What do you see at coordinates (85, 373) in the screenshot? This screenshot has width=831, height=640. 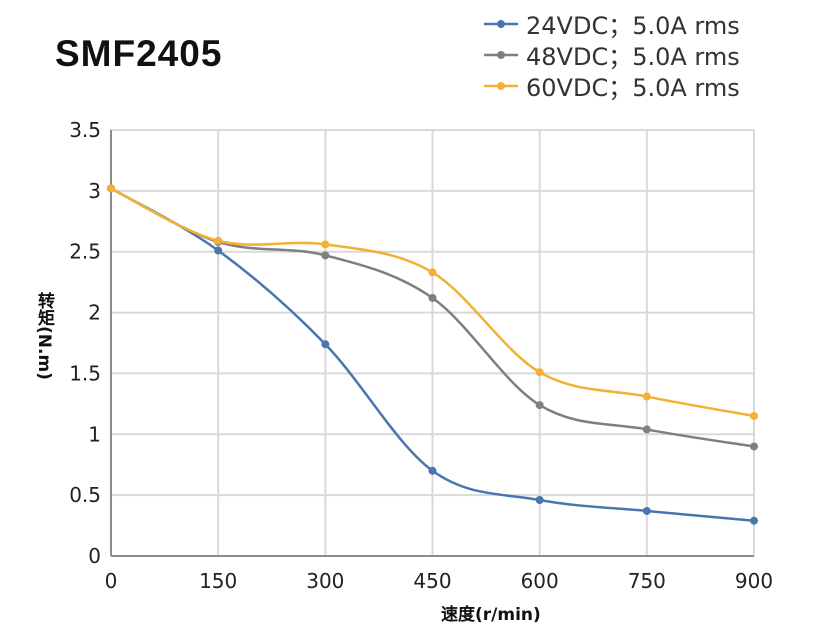 I see `y-tick-label: 1.5` at bounding box center [85, 373].